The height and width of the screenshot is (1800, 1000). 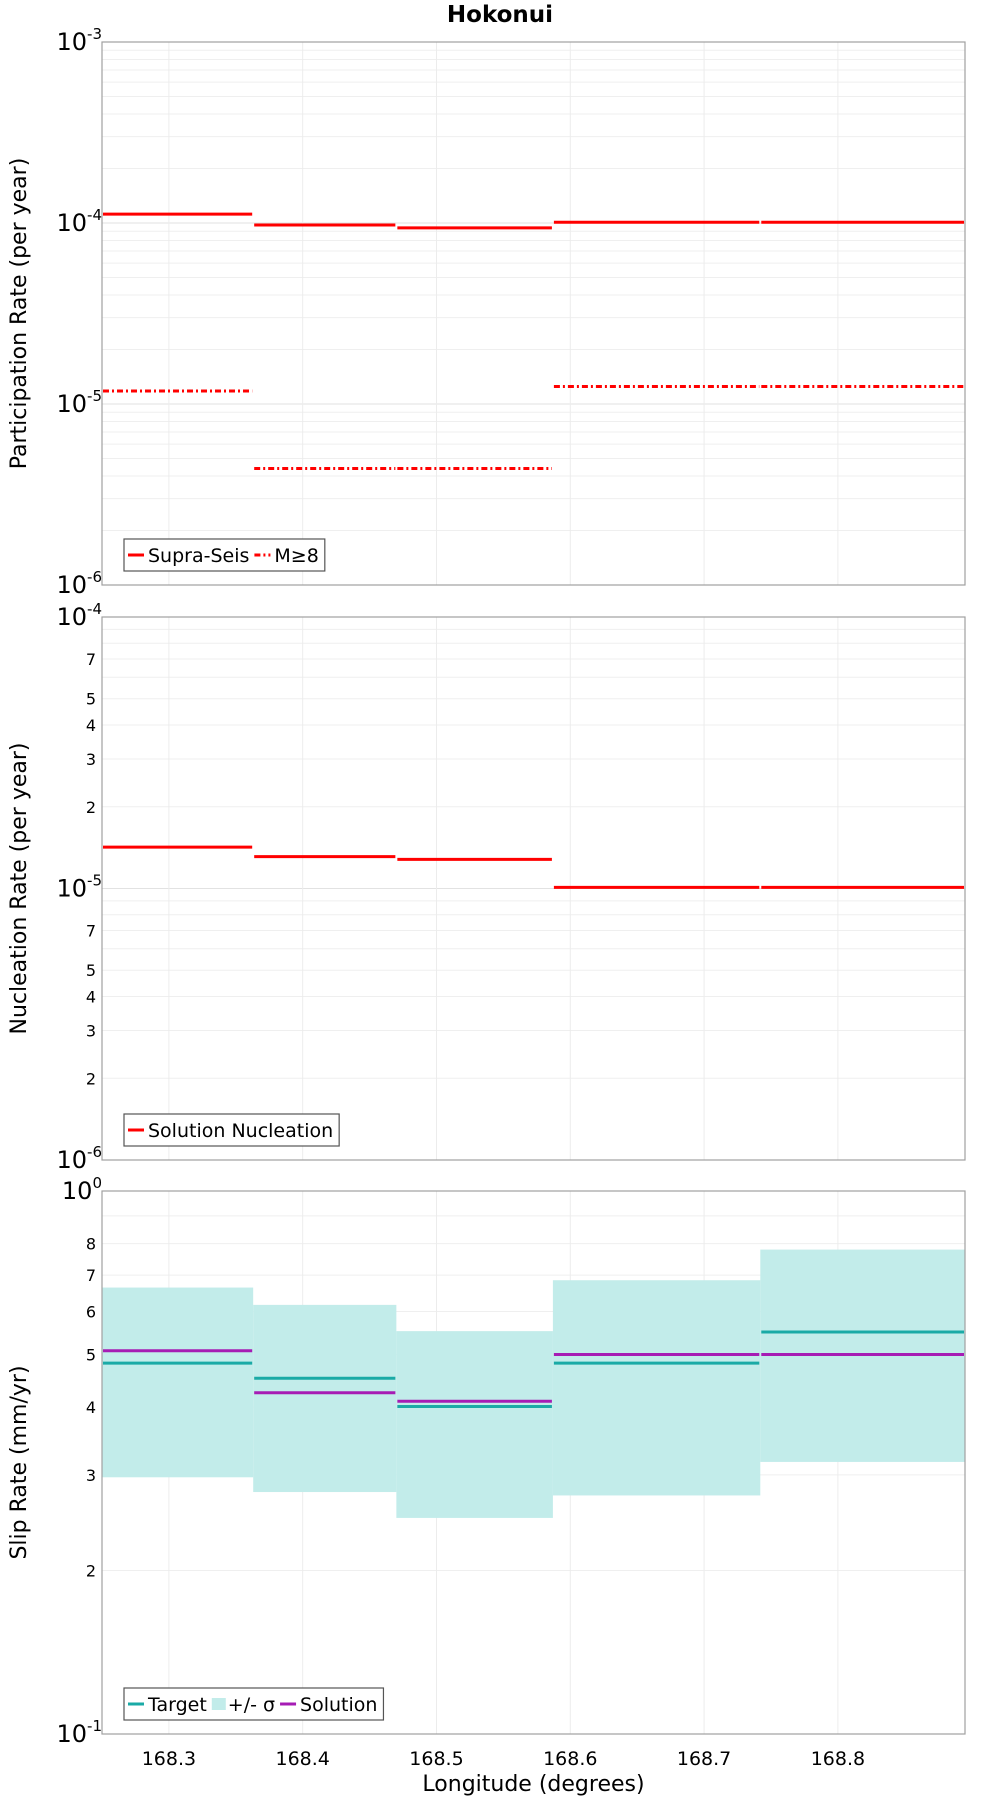 What do you see at coordinates (177, 1705) in the screenshot?
I see `legend-label: Target` at bounding box center [177, 1705].